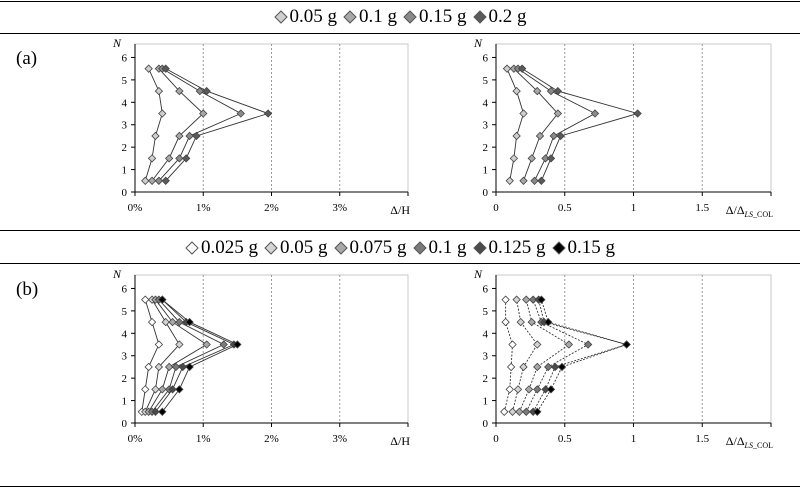 This screenshot has width=800, height=489. I want to click on legend-a-rule, so click(400, 33).